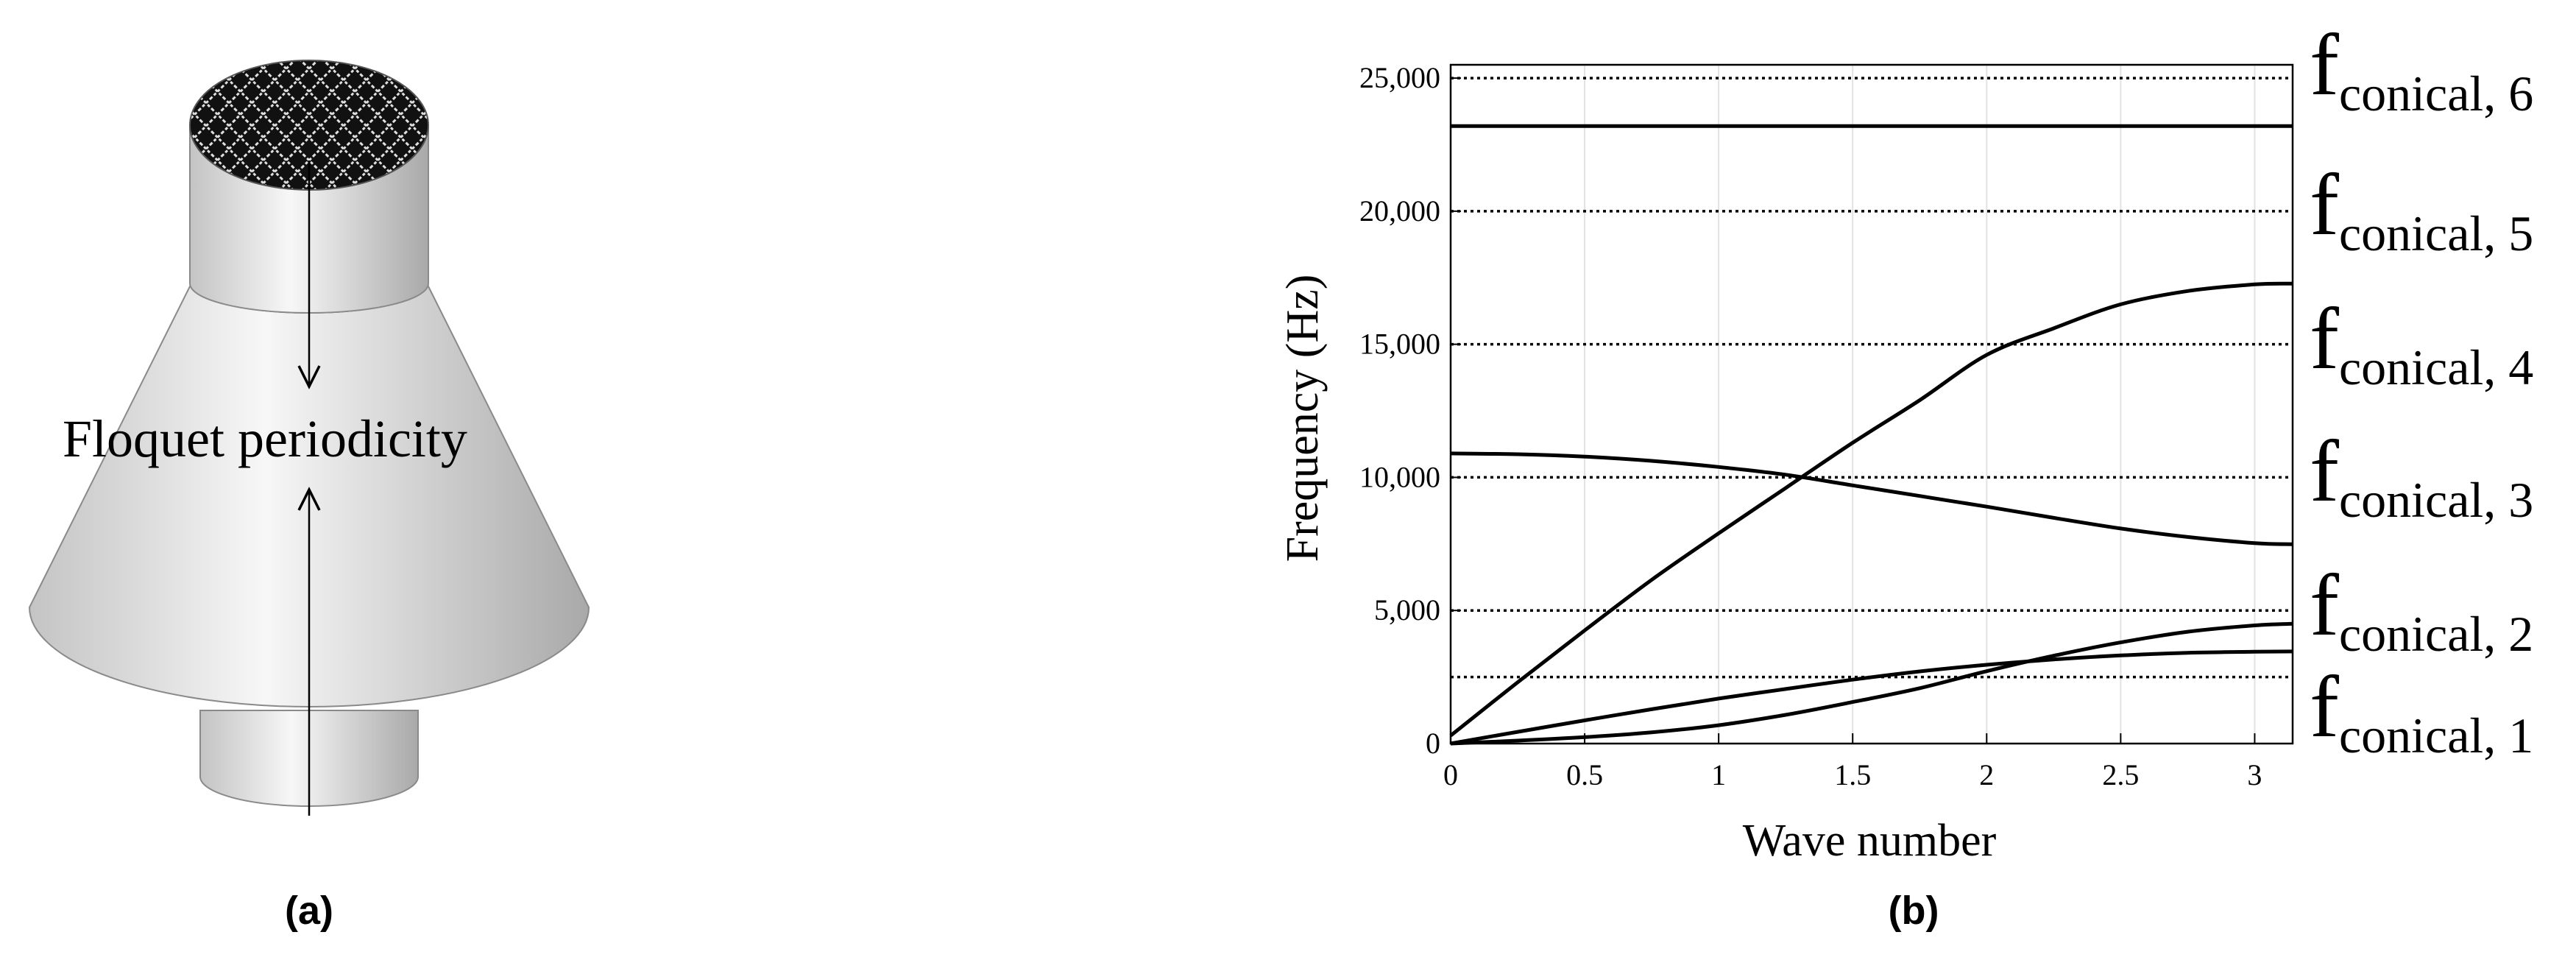 The width and height of the screenshot is (2576, 960). I want to click on y-tick-label-5: 25,000, so click(1399, 77).